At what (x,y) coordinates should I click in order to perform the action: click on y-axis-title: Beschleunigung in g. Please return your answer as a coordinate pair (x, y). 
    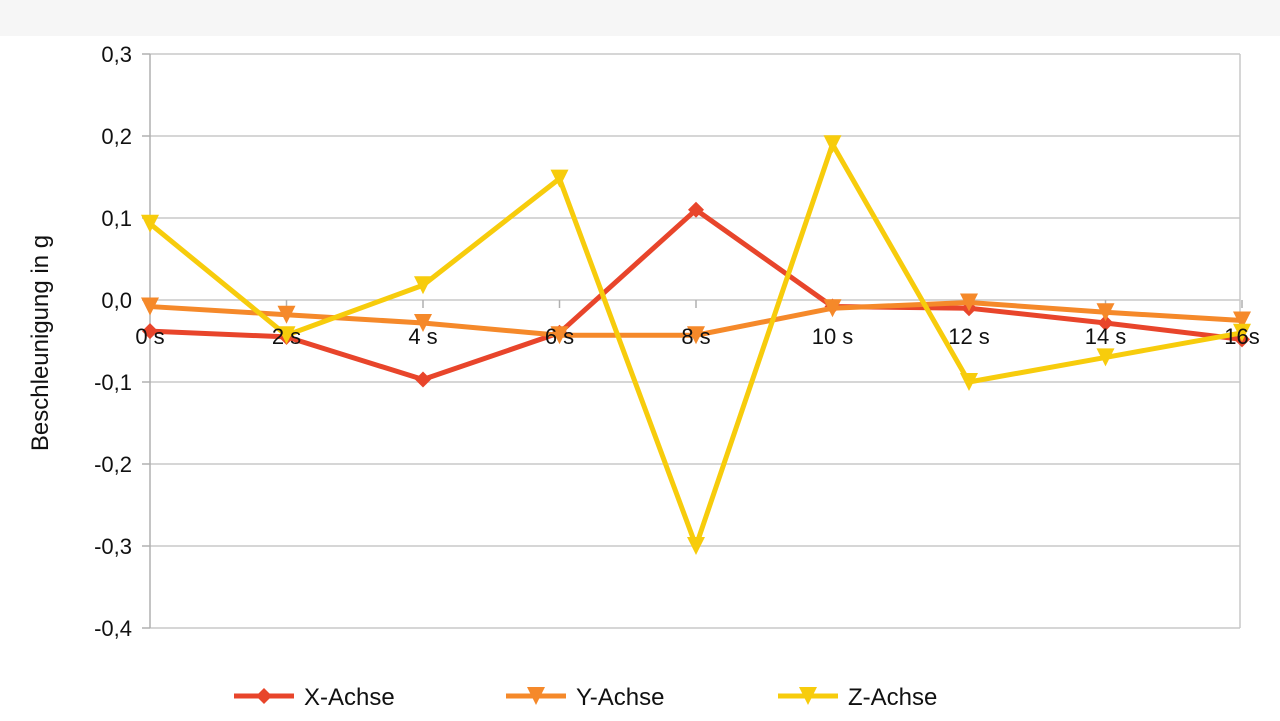
    Looking at the image, I should click on (40, 343).